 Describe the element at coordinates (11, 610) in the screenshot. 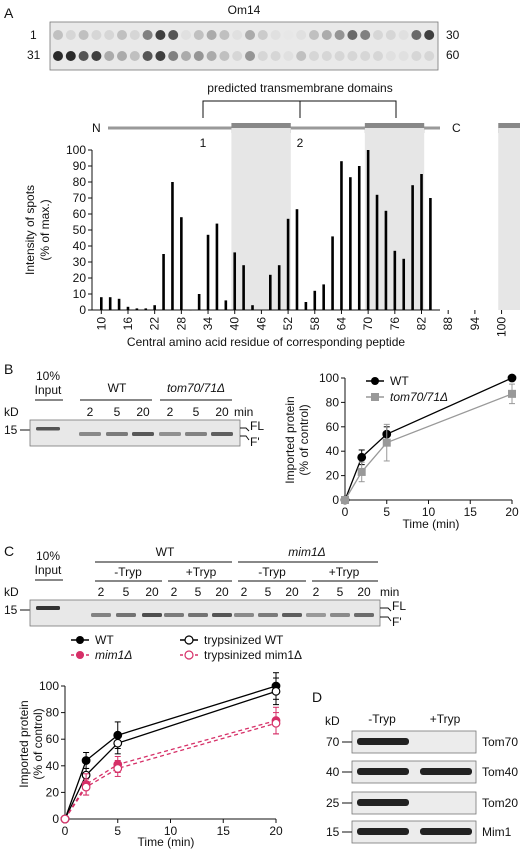

I see `c-kd-15: 15` at that location.